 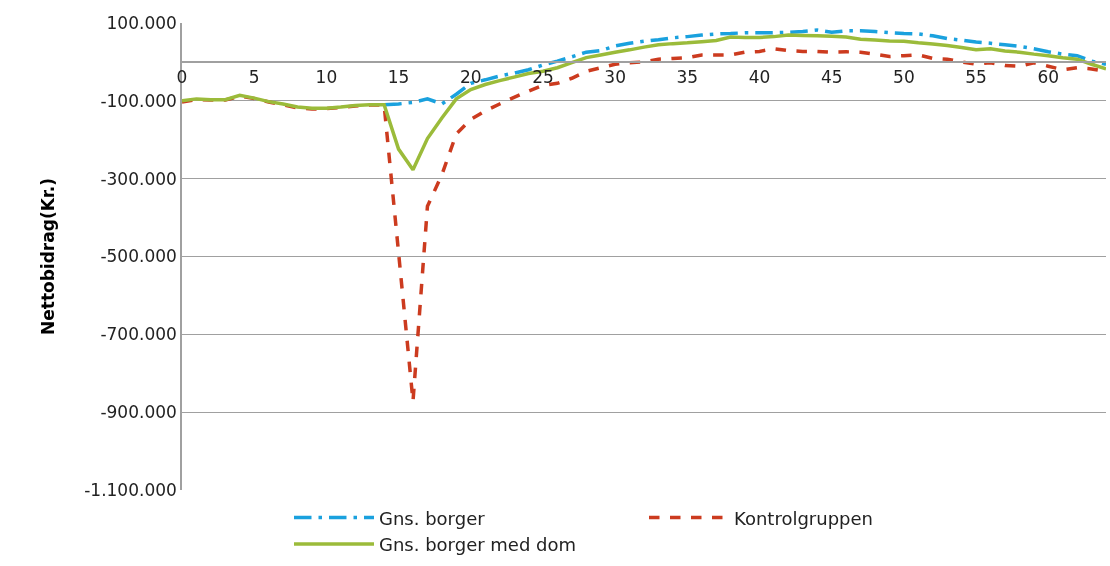 I want to click on x-tick-label: 35, so click(x=687, y=77).